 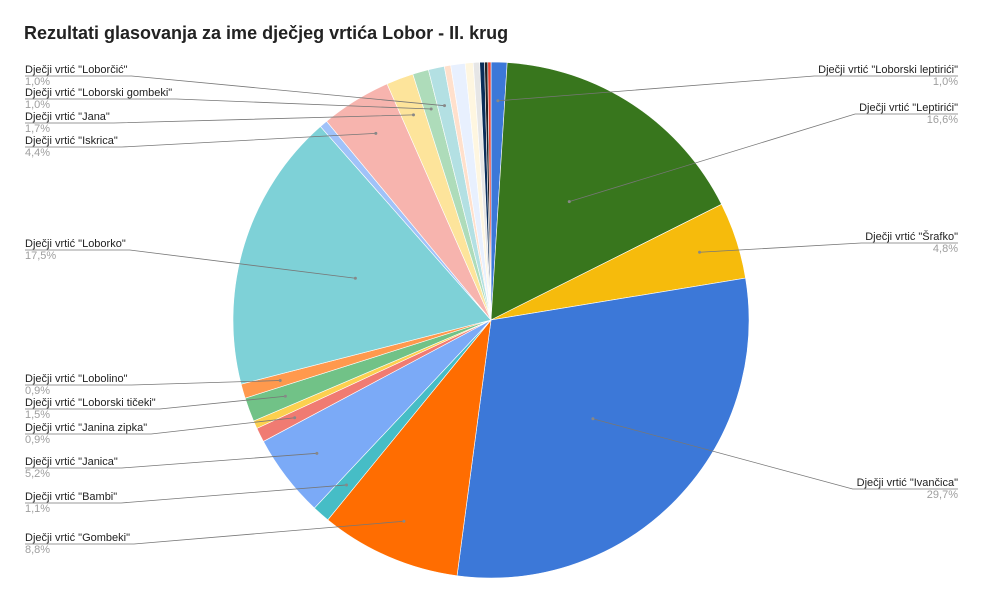 What do you see at coordinates (942, 120) in the screenshot?
I see `value-label: 16,6%` at bounding box center [942, 120].